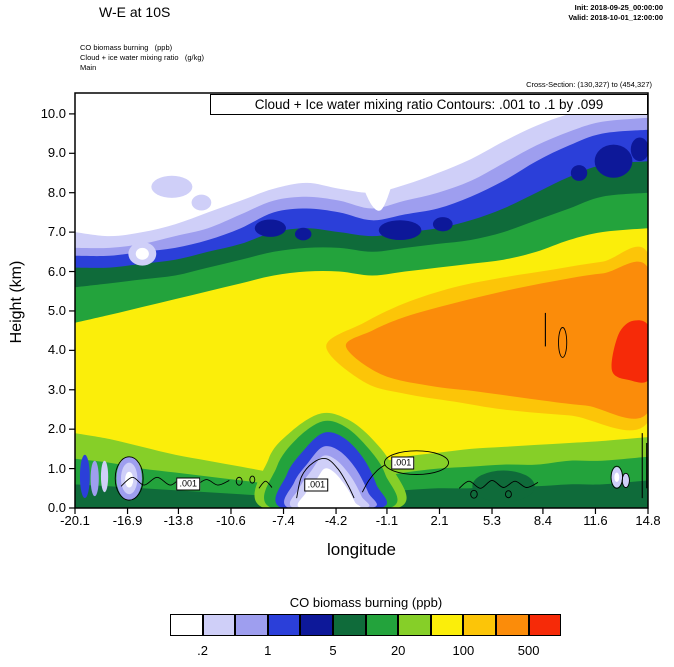  Describe the element at coordinates (56, 271) in the screenshot. I see `y-tick-label: 6.0` at that location.